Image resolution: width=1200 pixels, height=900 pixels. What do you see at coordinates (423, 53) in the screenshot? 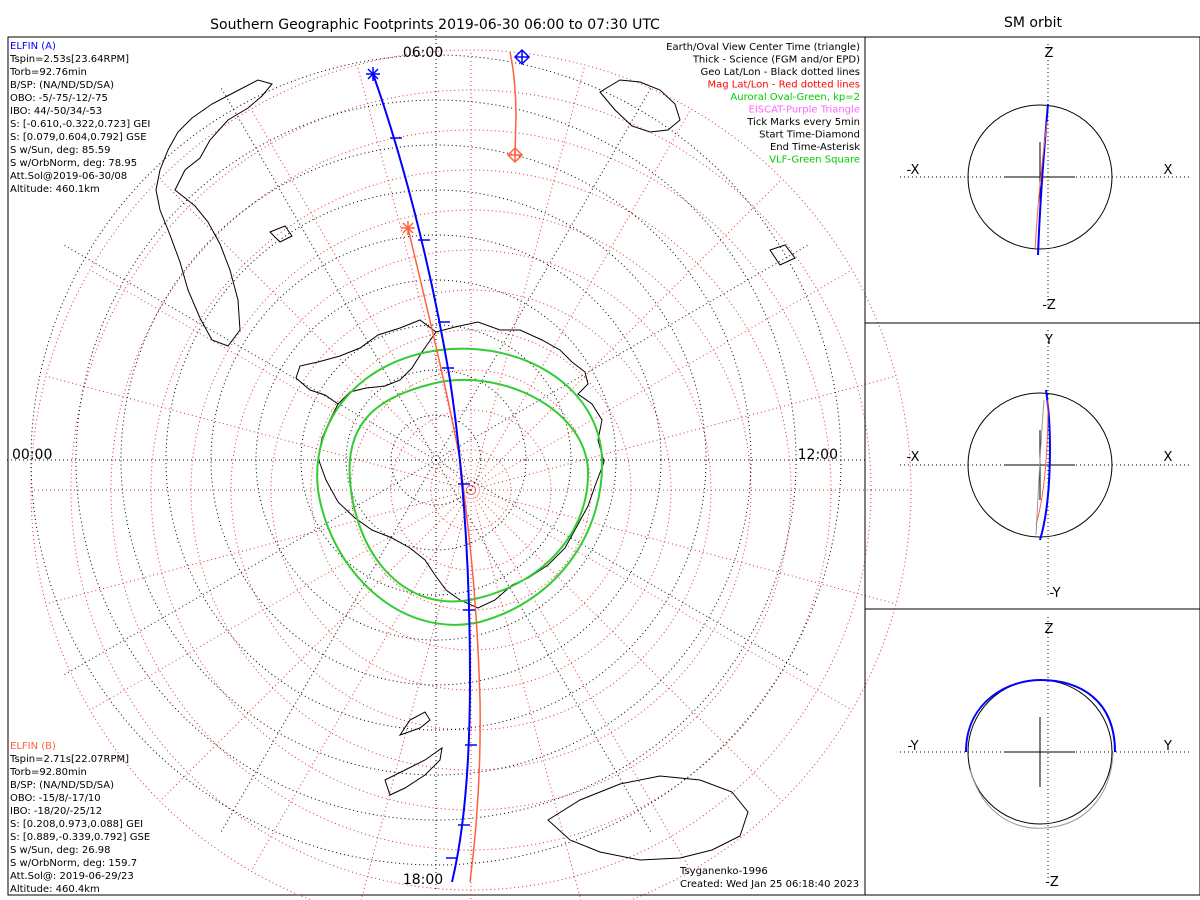
I see `hour-label-top: 06:00` at bounding box center [423, 53].